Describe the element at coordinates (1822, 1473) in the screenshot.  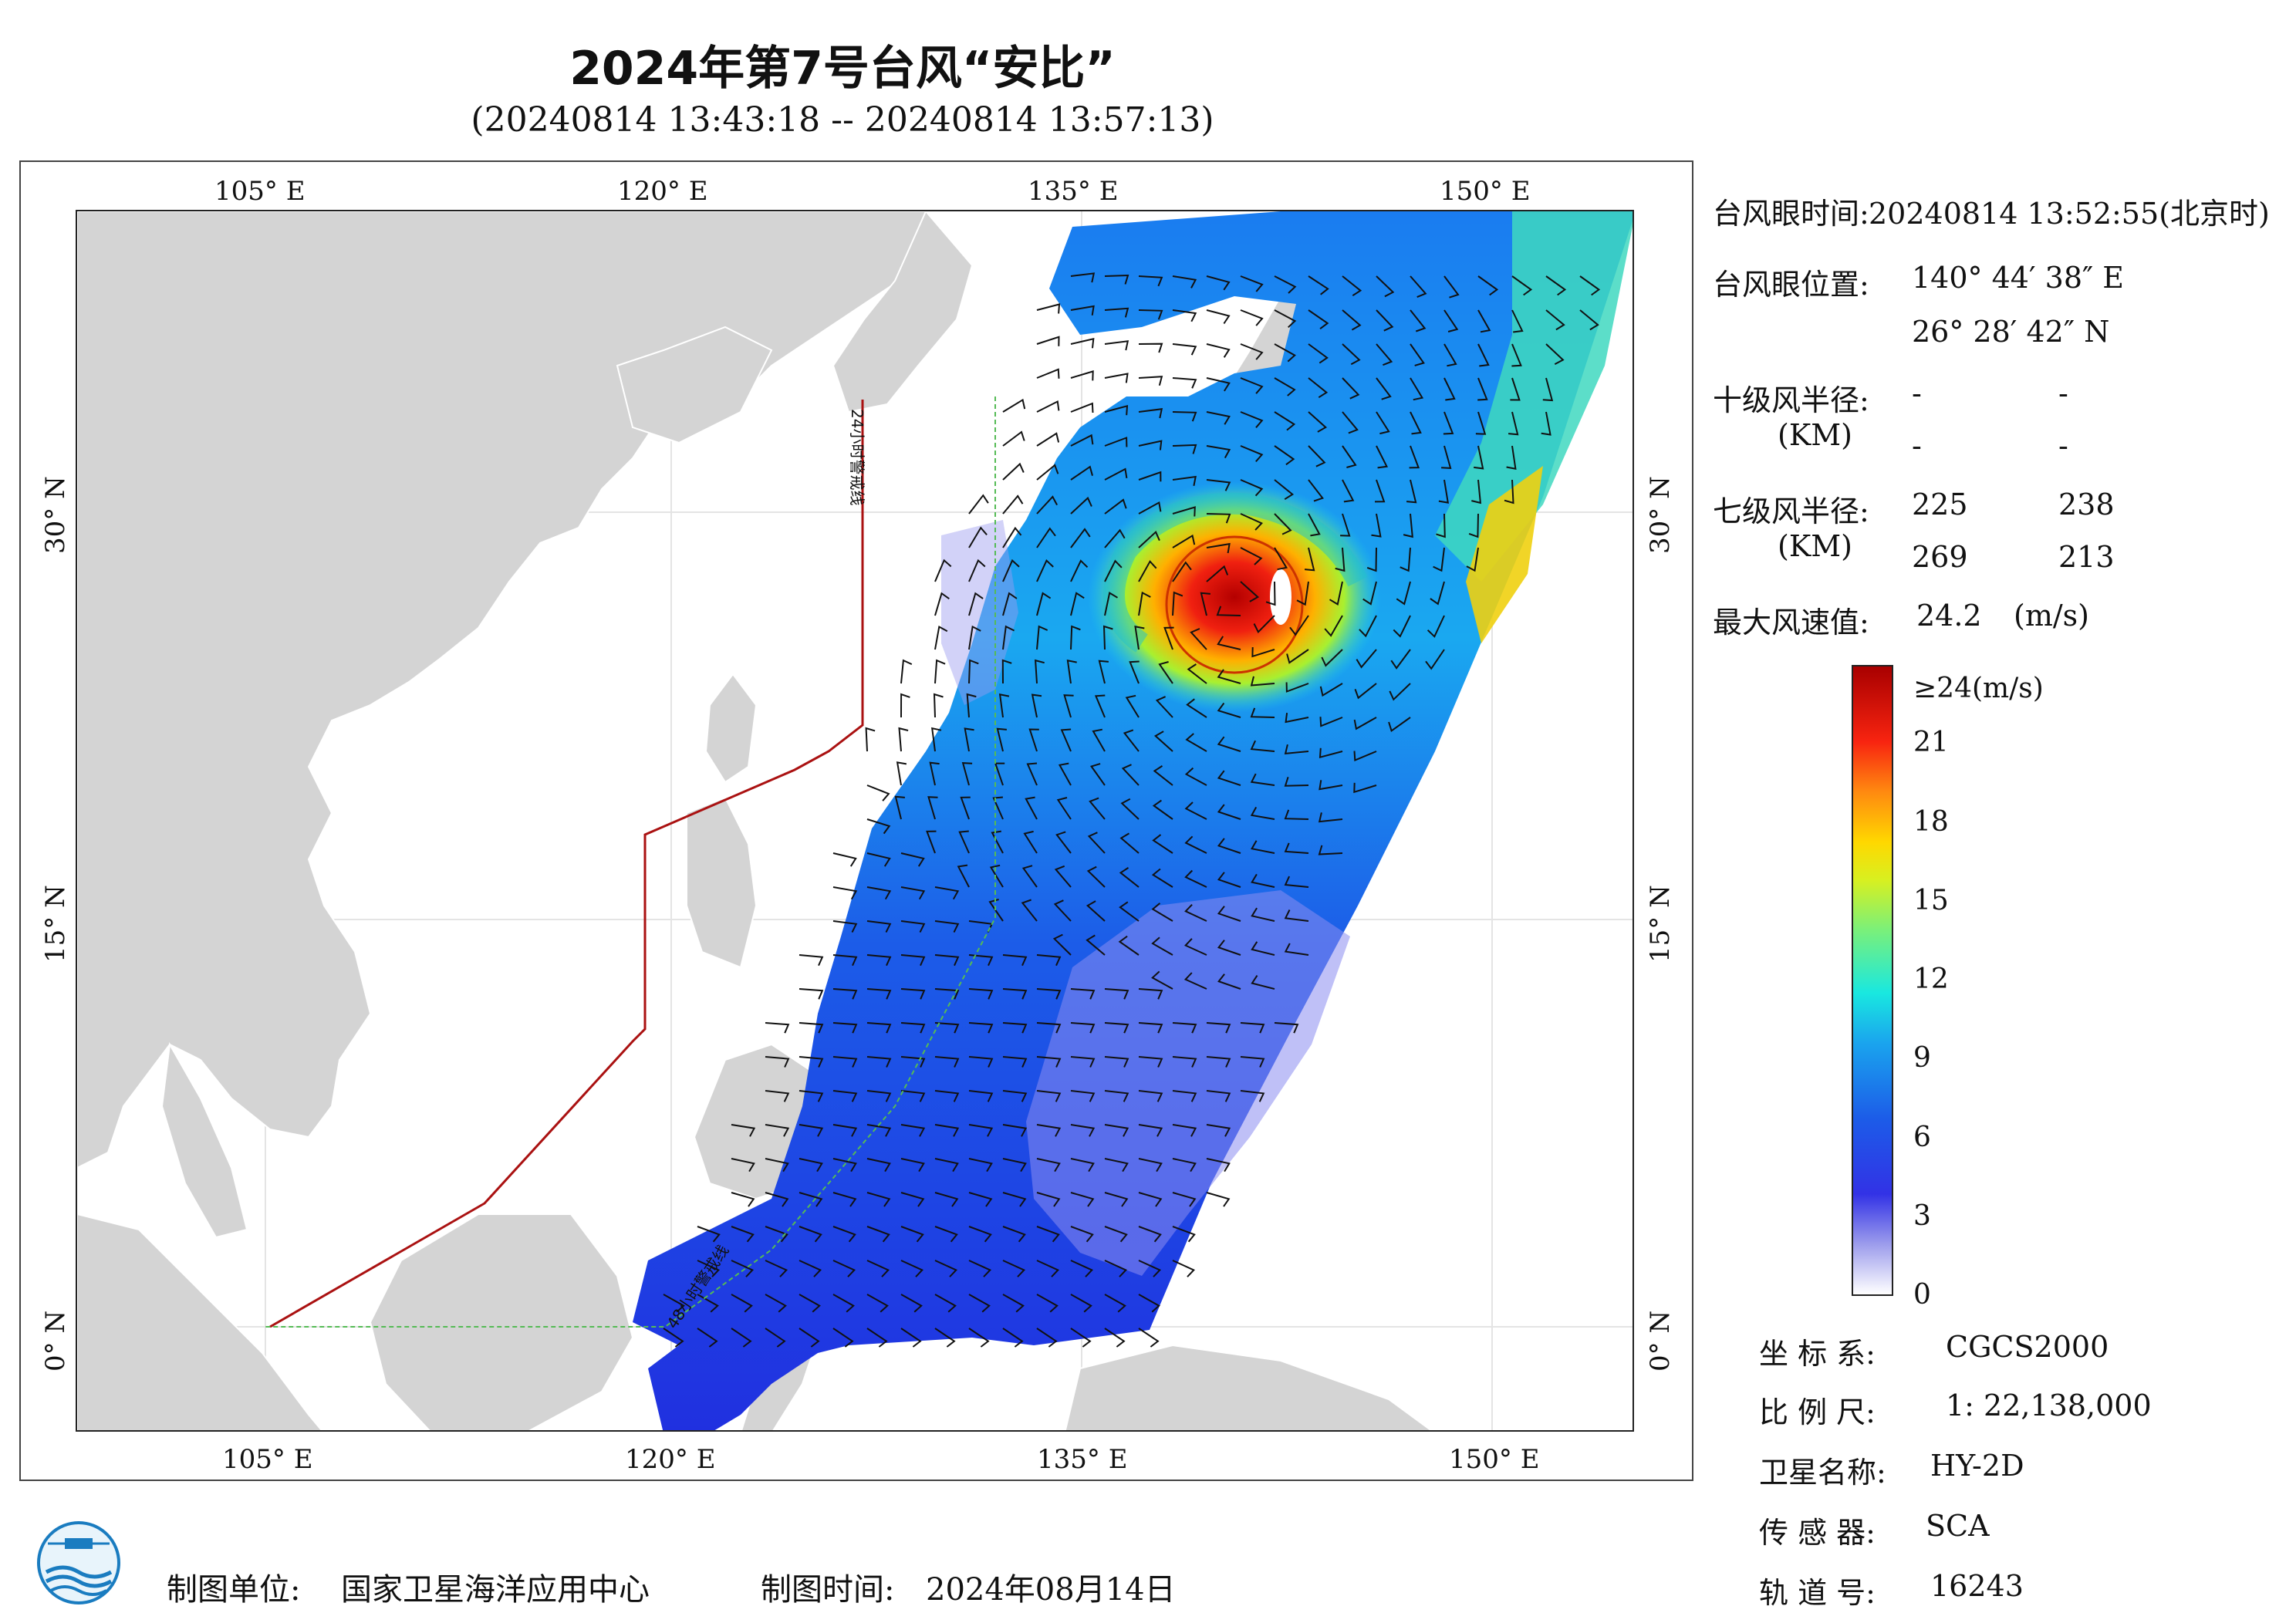
I see `satellite-label: 卫星名称:` at that location.